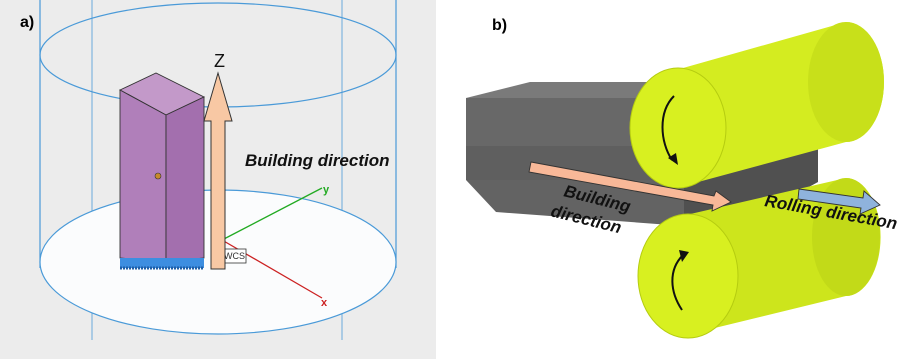  What do you see at coordinates (630, 186) in the screenshot?
I see `building-direction-arrow-b` at bounding box center [630, 186].